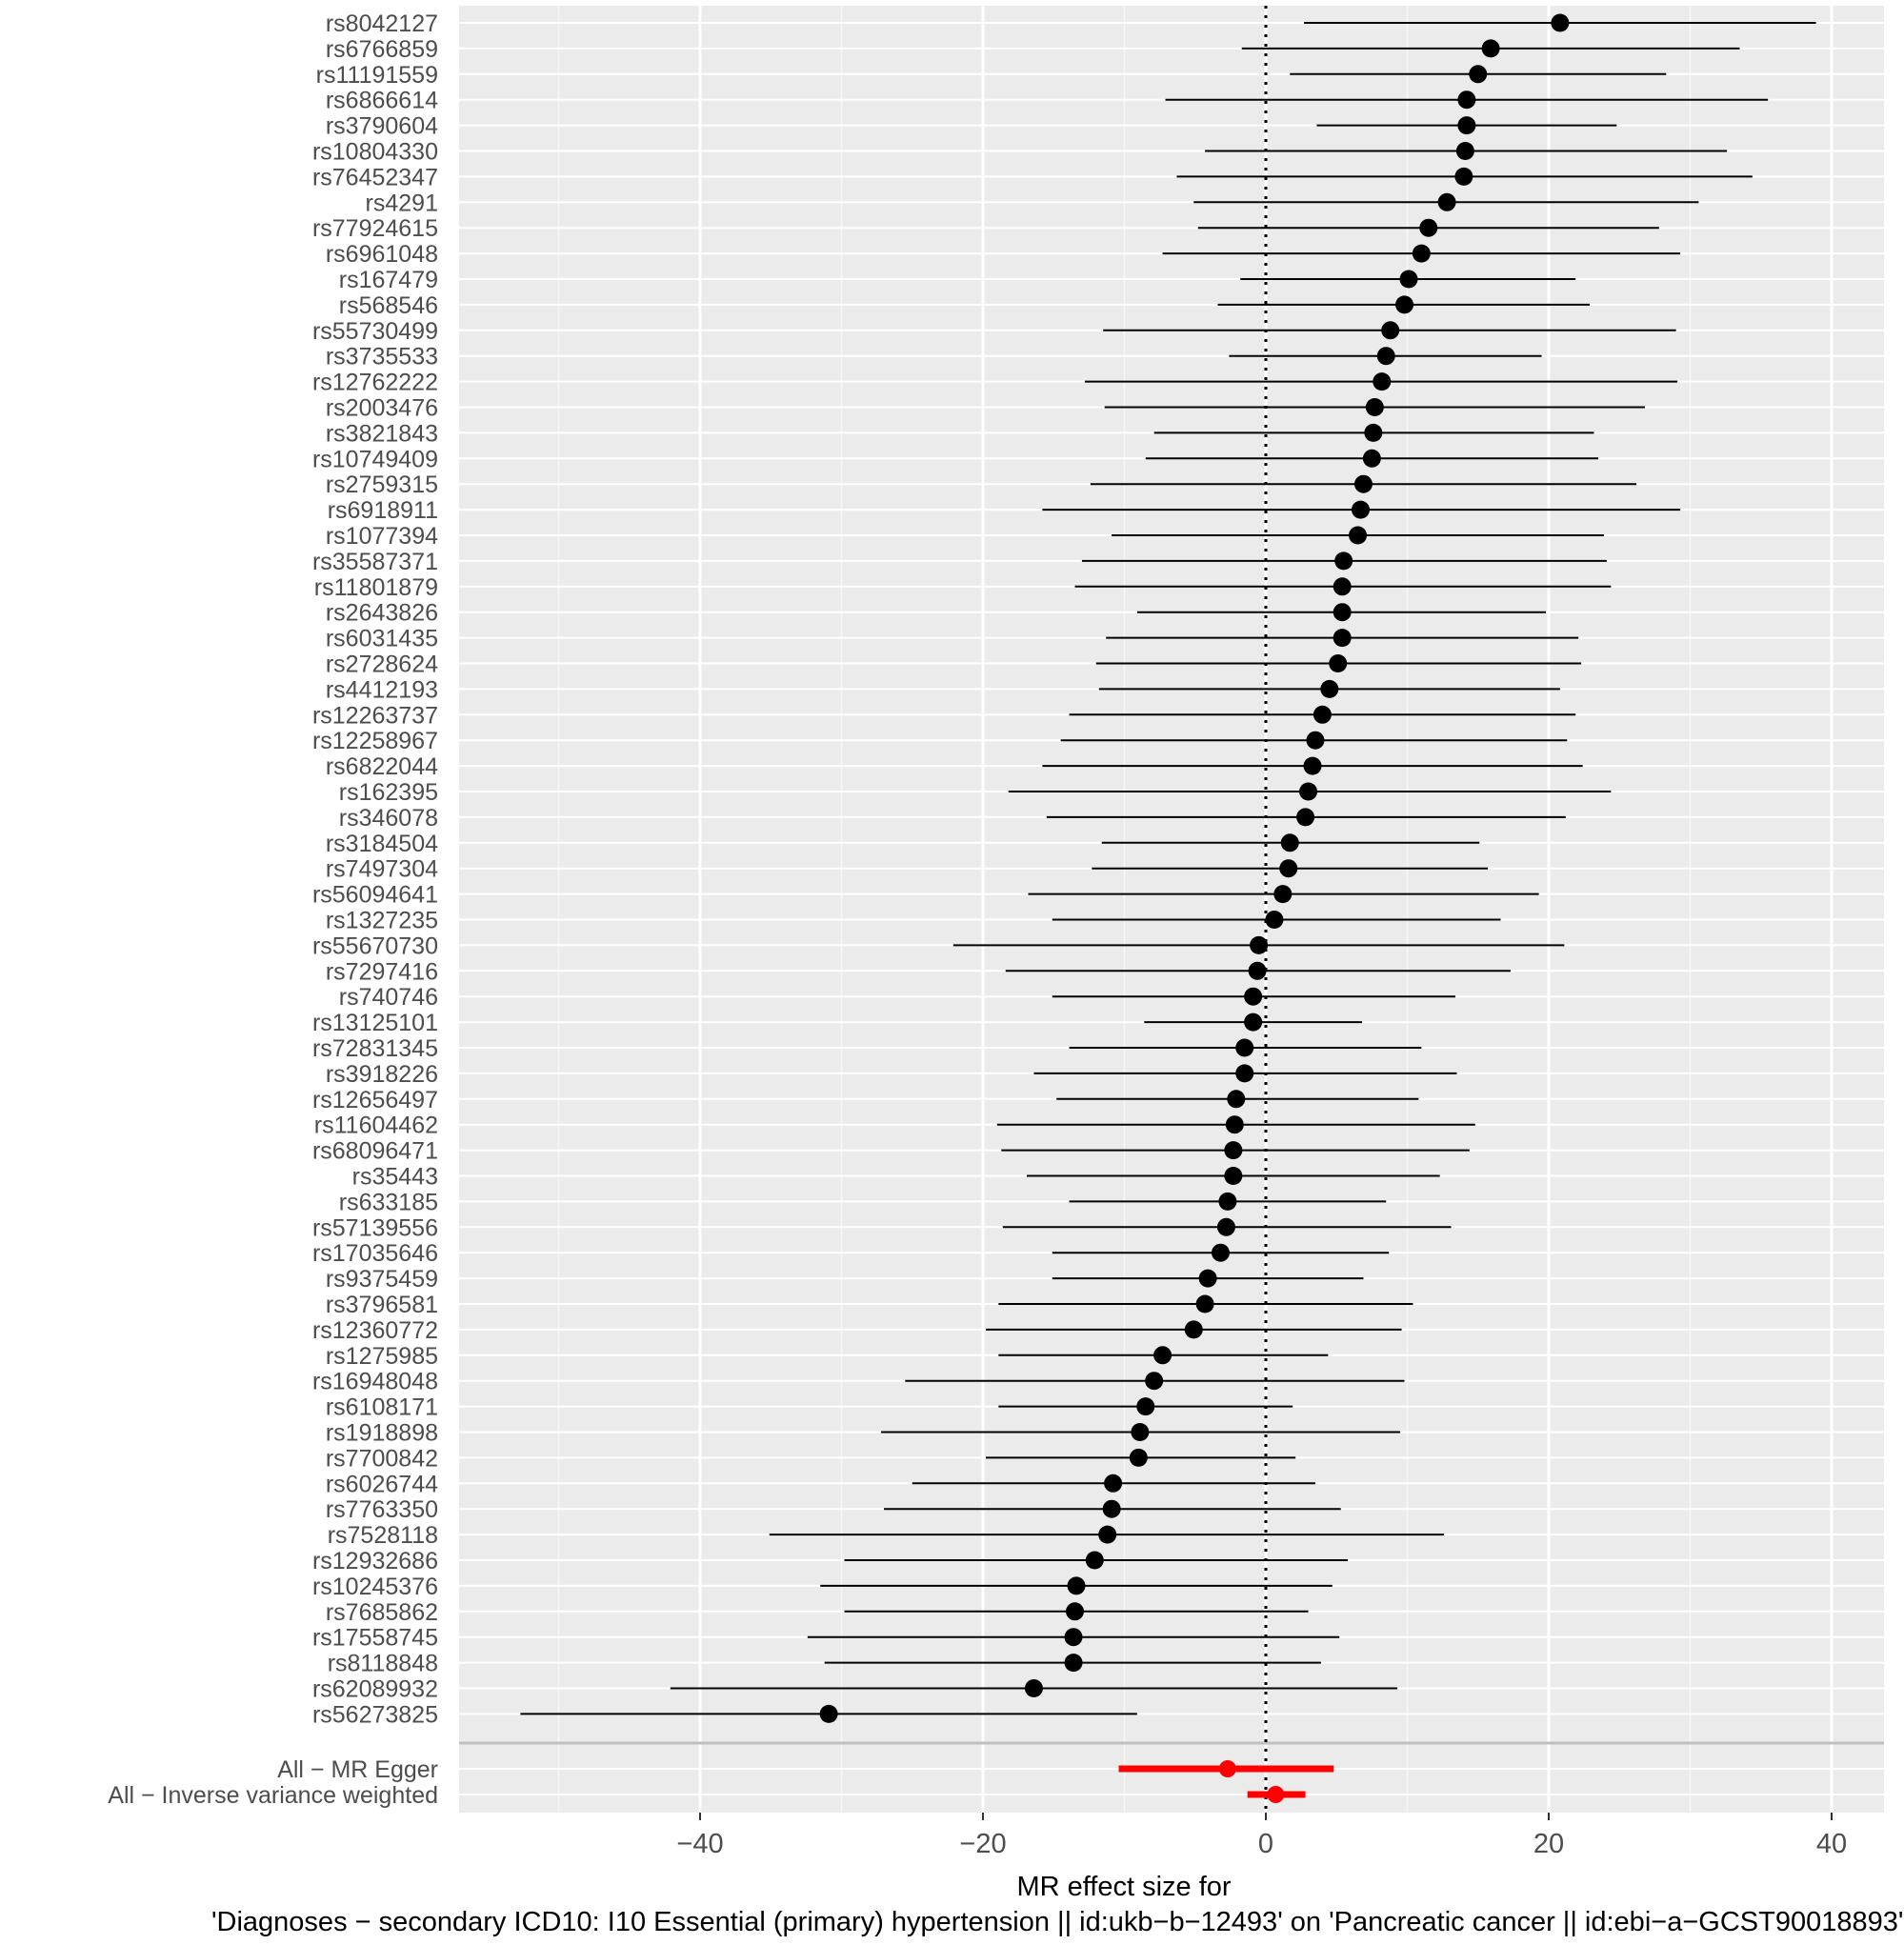 Image resolution: width=1904 pixels, height=1945 pixels. I want to click on row-label-23: rs2643826, so click(382, 613).